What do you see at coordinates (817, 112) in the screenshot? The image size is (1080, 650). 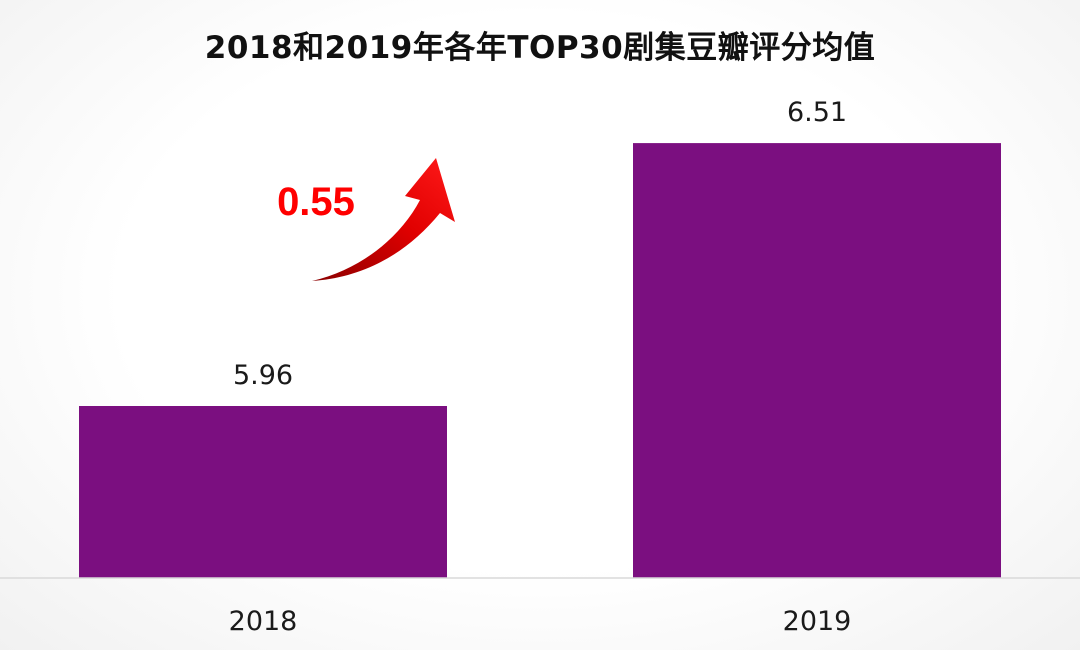 I see `data-label-2019: 6.51` at bounding box center [817, 112].